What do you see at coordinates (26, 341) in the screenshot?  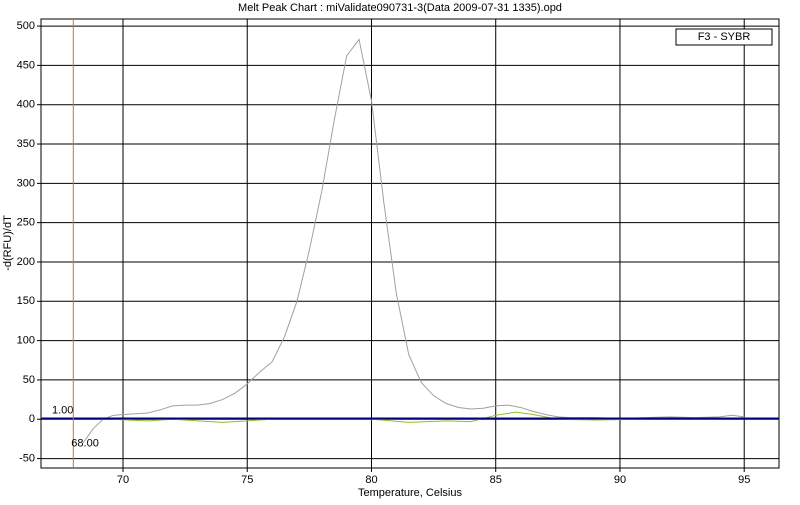 I see `y-tick-label: 100` at bounding box center [26, 341].